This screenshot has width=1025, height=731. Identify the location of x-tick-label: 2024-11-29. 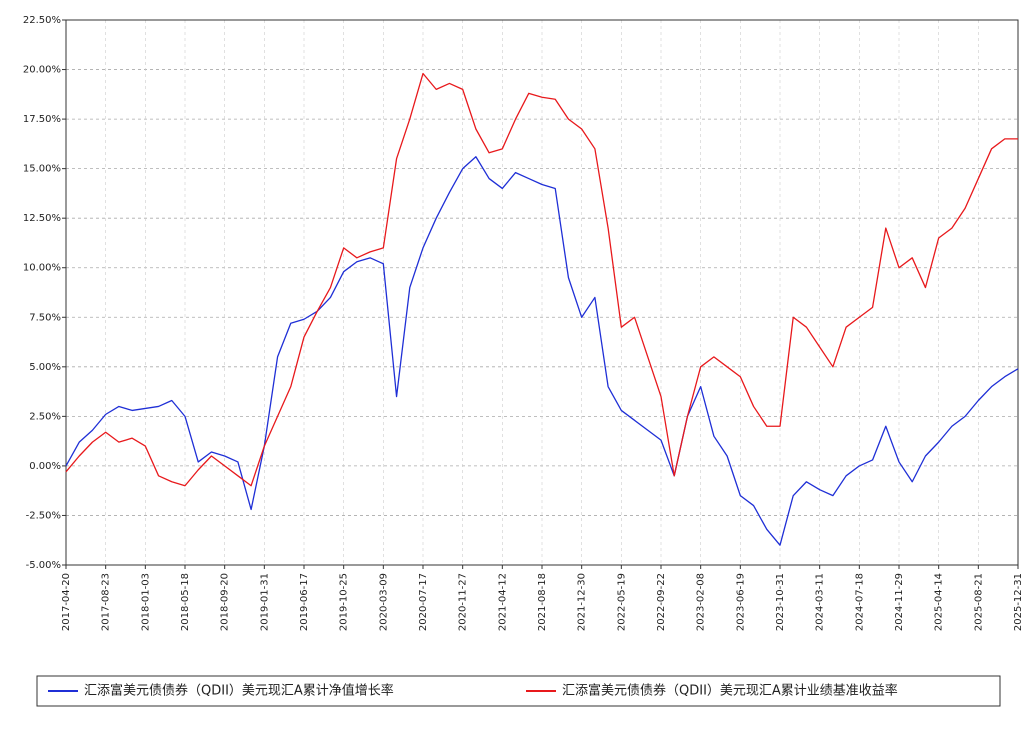
(899, 602).